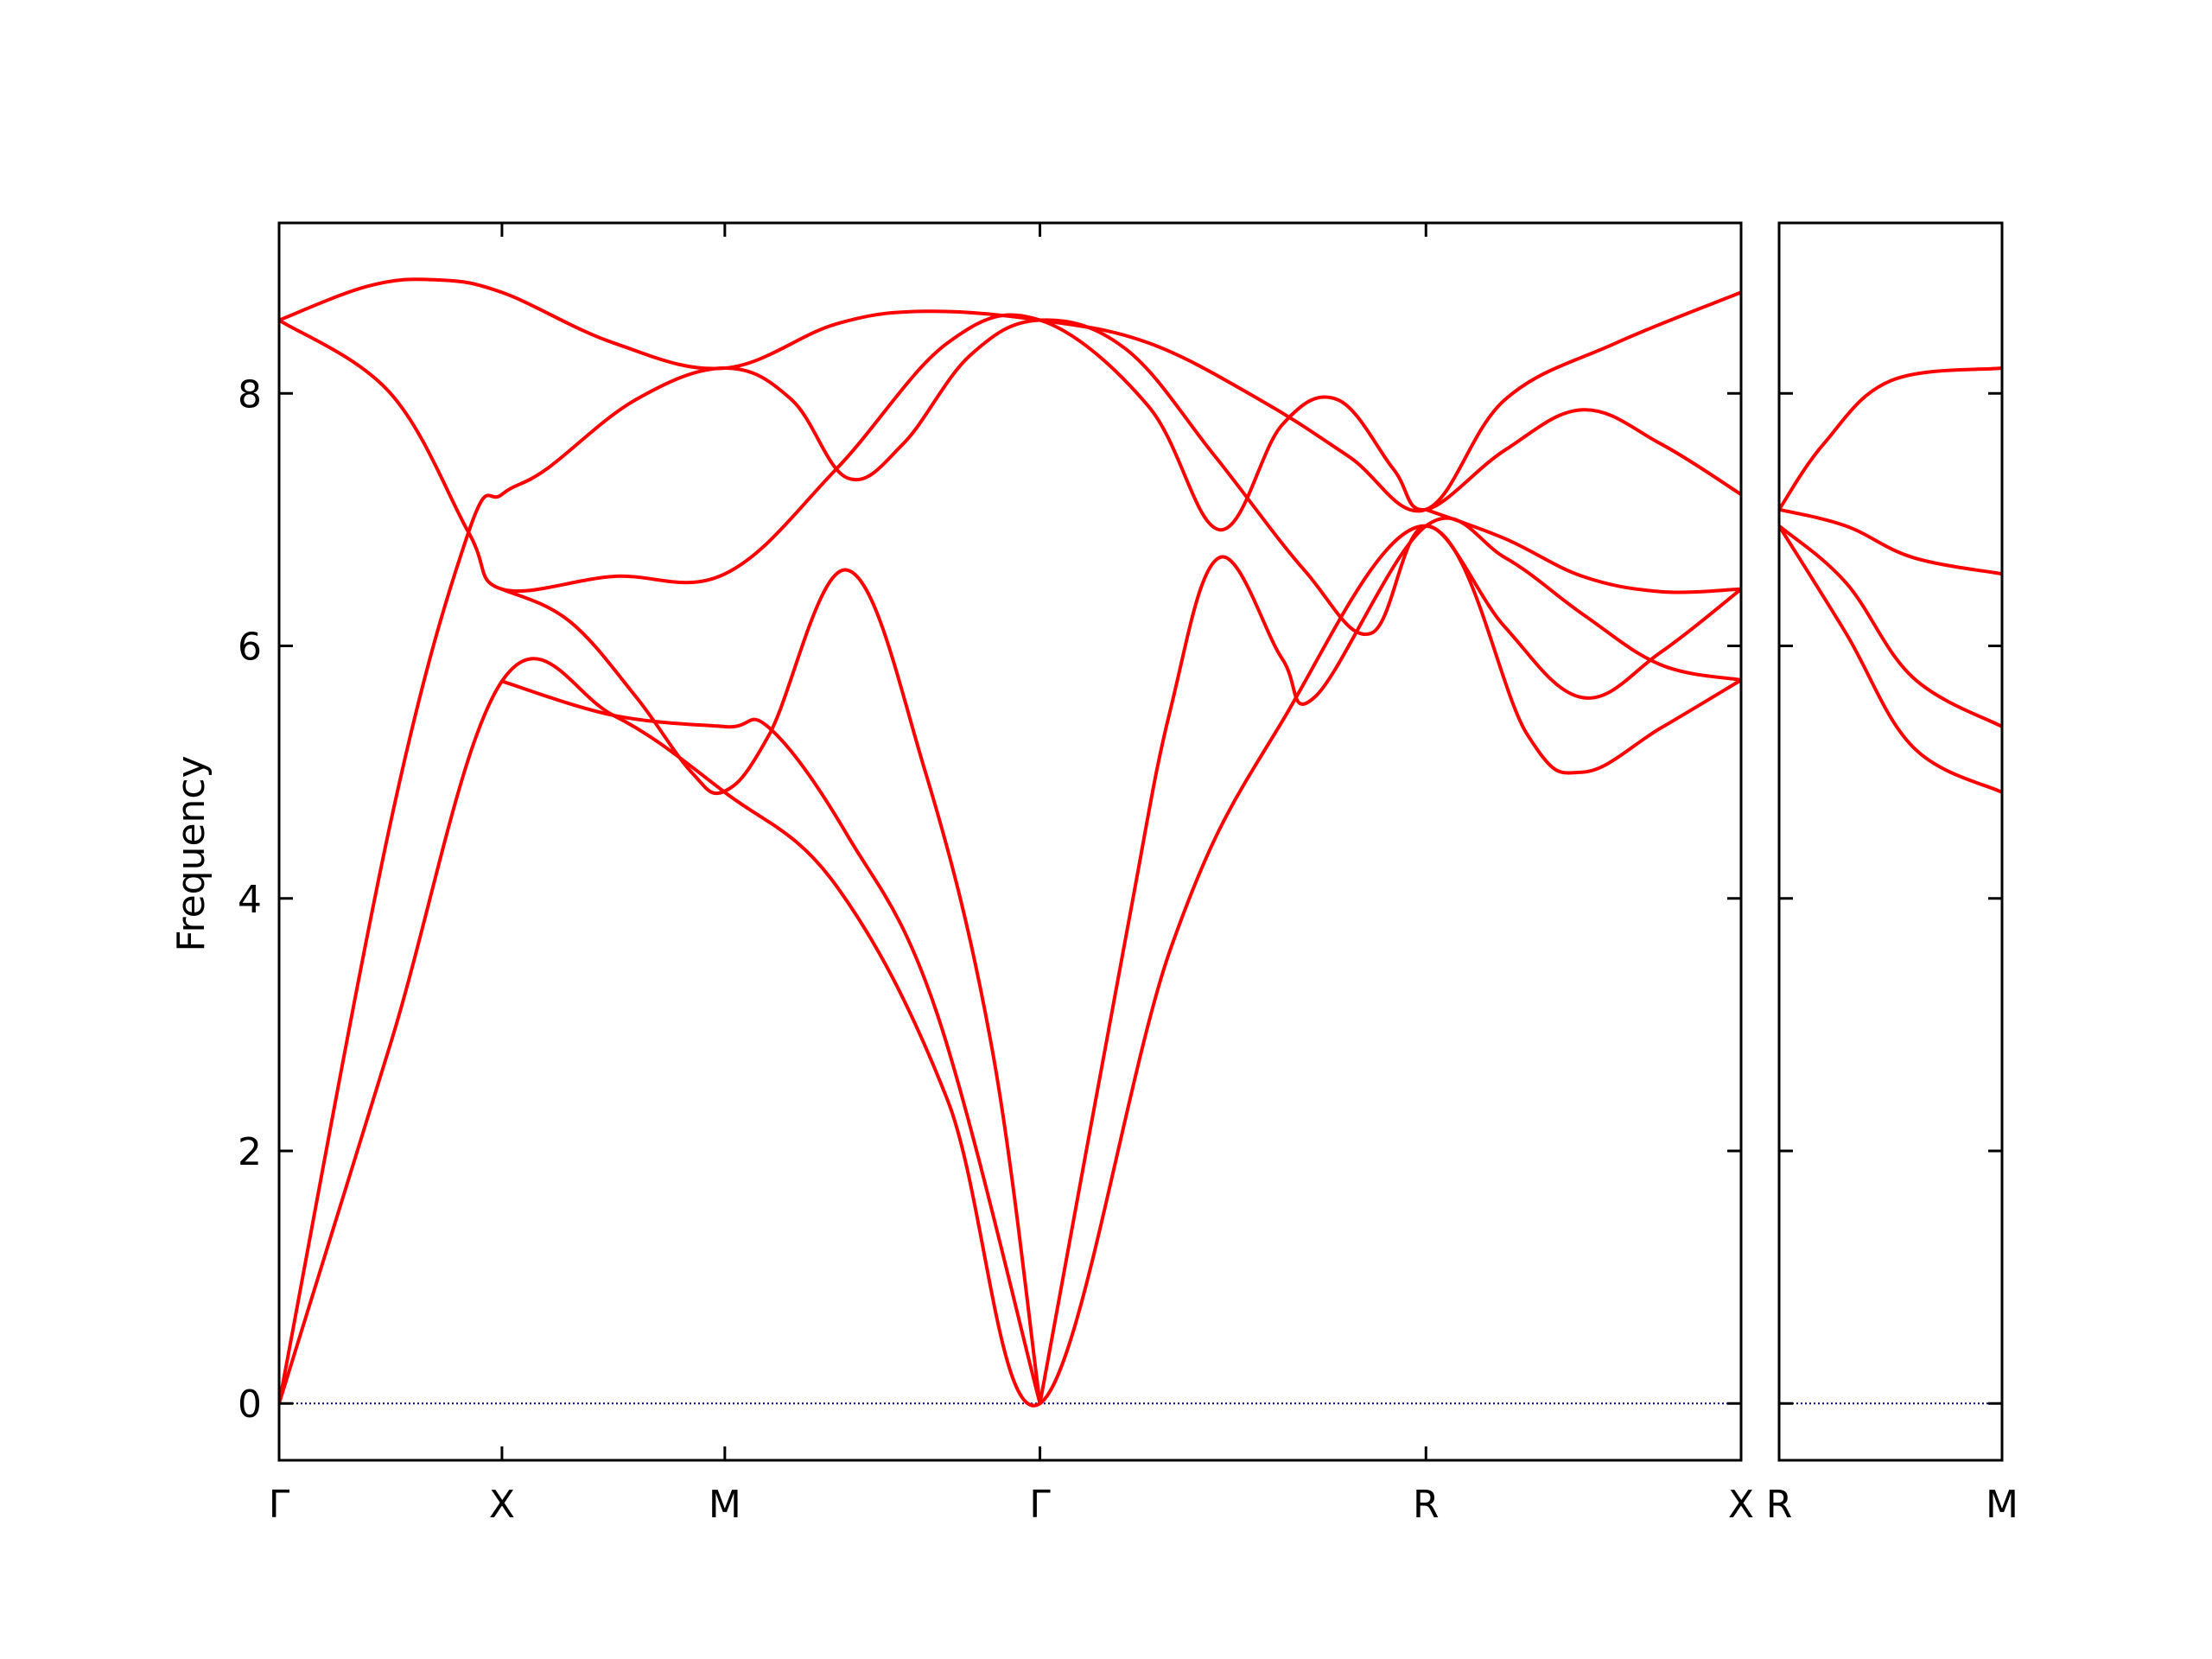 The height and width of the screenshot is (1659, 2212). I want to click on y-tick-label: 4, so click(250, 900).